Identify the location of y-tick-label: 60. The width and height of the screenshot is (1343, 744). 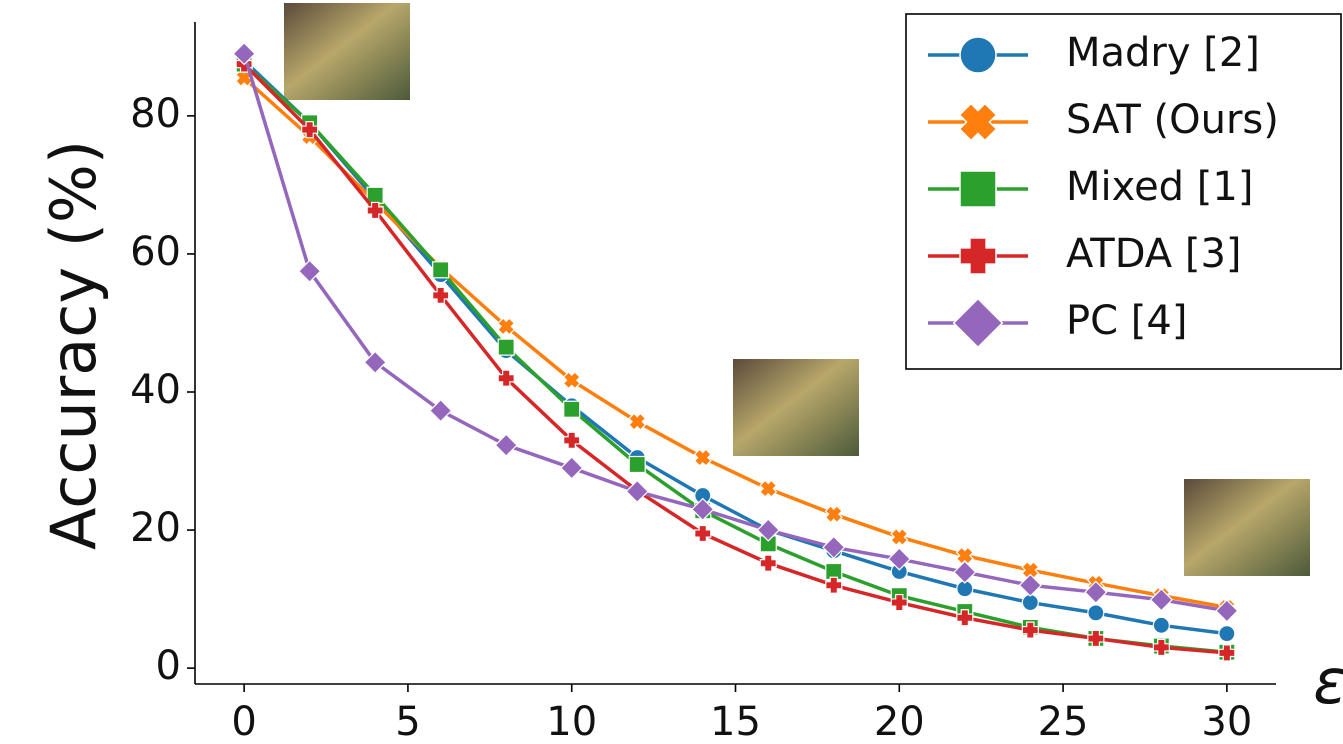
(155, 252).